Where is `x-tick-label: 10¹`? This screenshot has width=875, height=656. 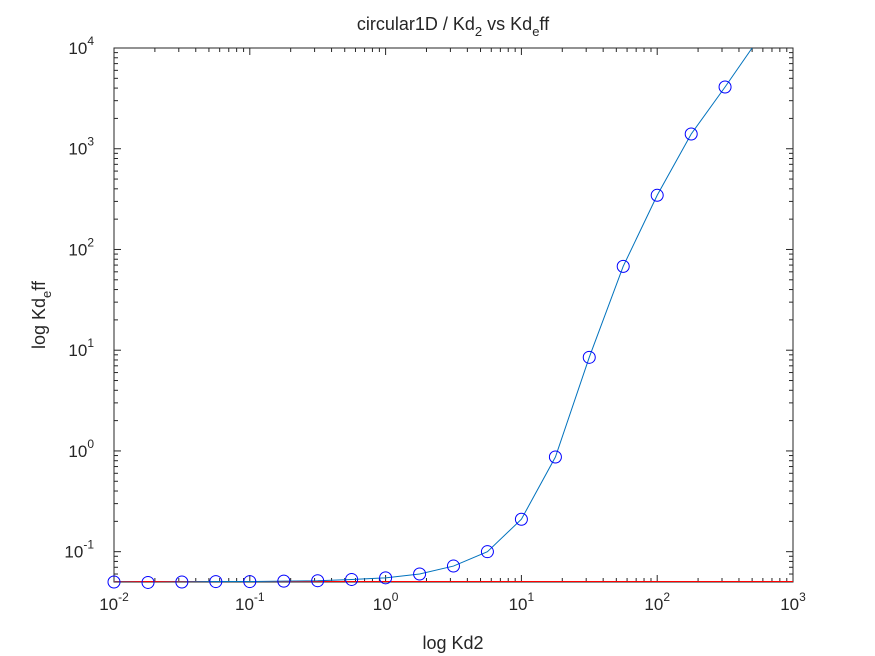 x-tick-label: 10¹ is located at coordinates (522, 602).